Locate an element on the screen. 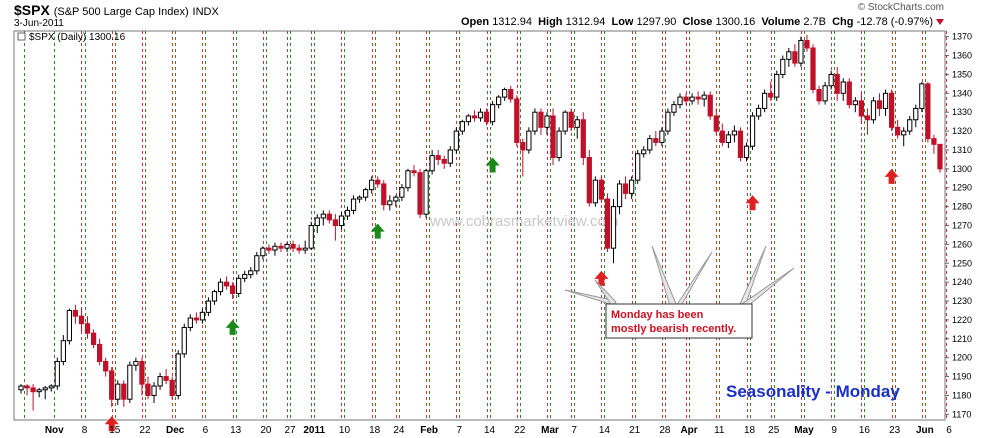  x-tick-label: 21 is located at coordinates (635, 430).